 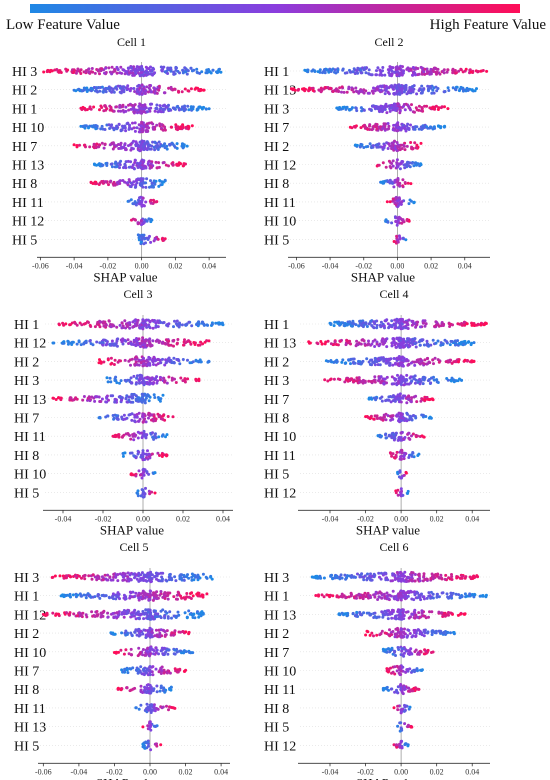 What do you see at coordinates (103, 518) in the screenshot?
I see `x-tick-label: -0.02` at bounding box center [103, 518].